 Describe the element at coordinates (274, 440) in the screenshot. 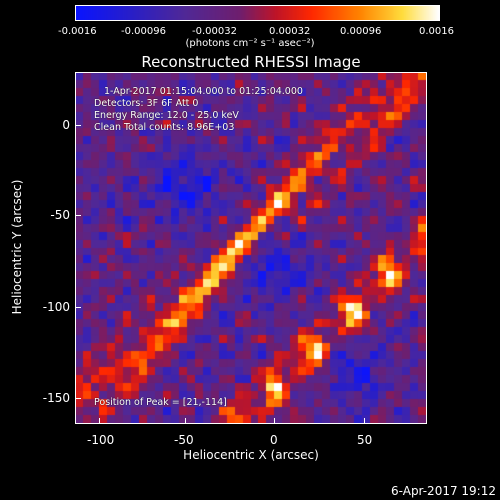

I see `x-tick-label: 0` at that location.